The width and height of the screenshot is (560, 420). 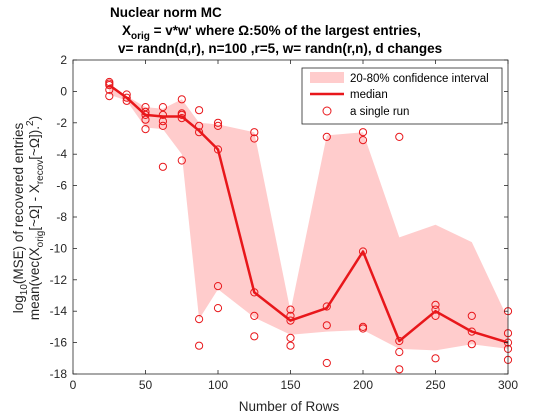 What do you see at coordinates (140, 36) in the screenshot?
I see `title-line-2-subscript: orig` at bounding box center [140, 36].